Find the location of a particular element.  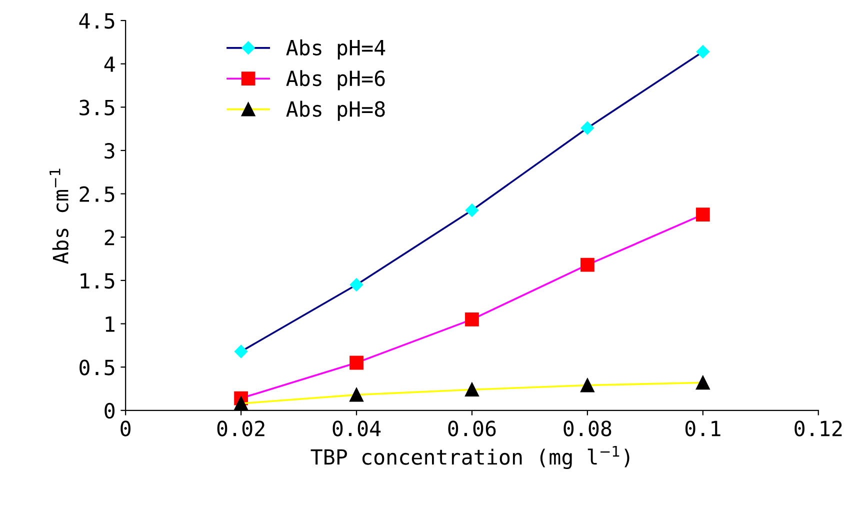

y-tick-label: 0.5 is located at coordinates (97, 368).